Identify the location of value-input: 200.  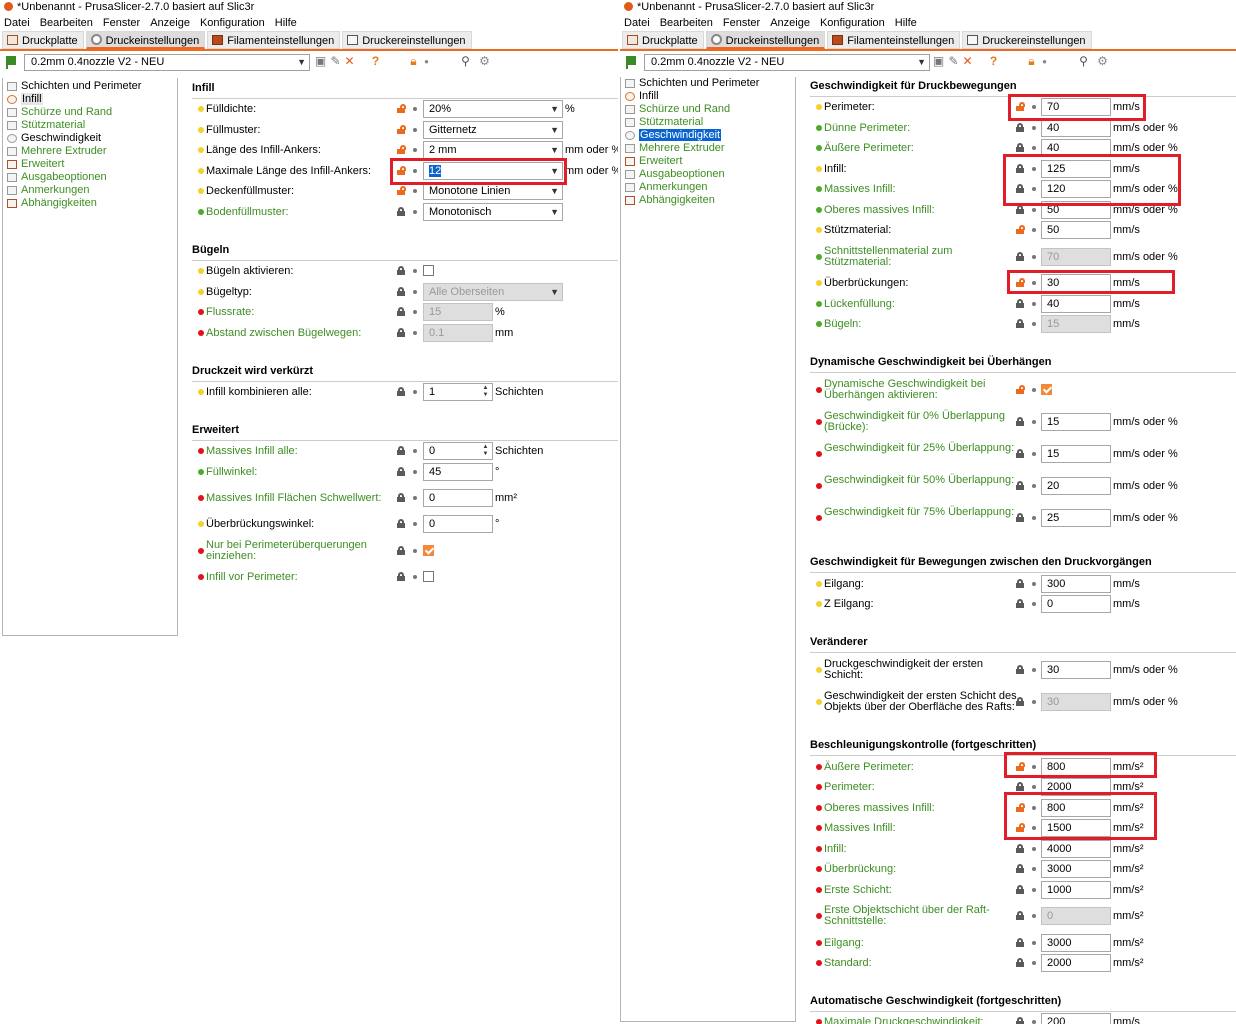
(1076, 1018).